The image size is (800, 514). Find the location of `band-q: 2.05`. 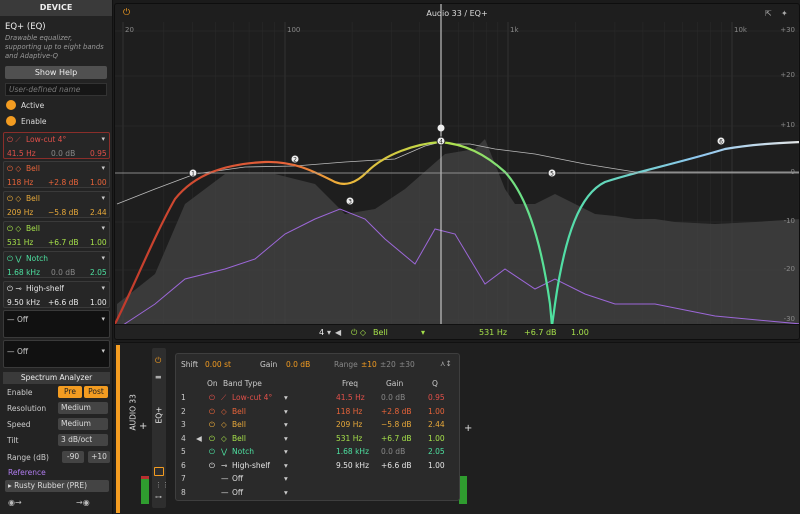

band-q: 2.05 is located at coordinates (98, 272).